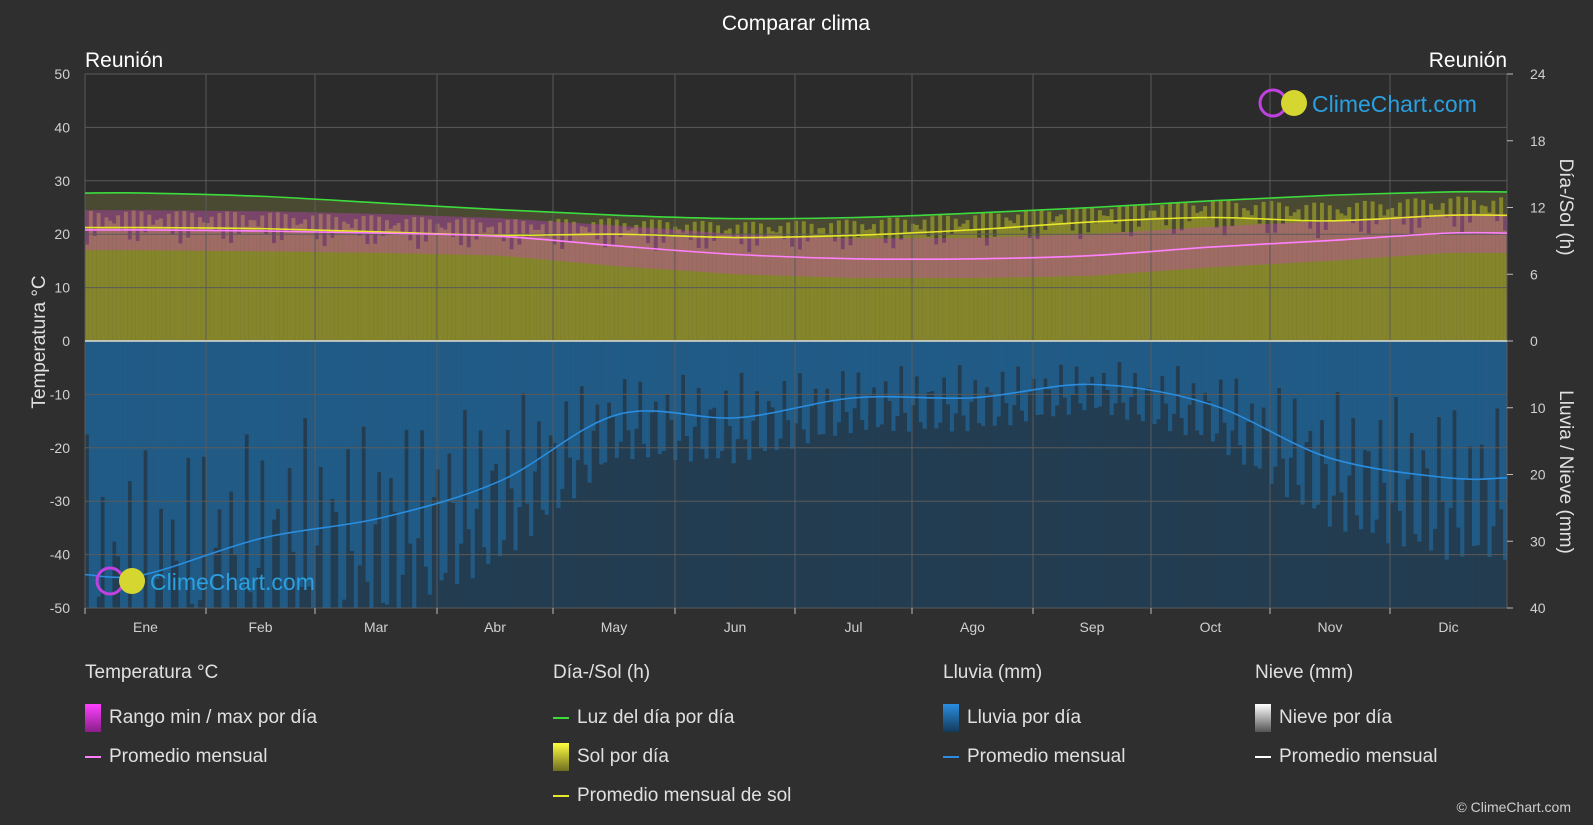 This screenshot has height=825, width=1593. What do you see at coordinates (1263, 717) in the screenshot?
I see `snow-day-swatch` at bounding box center [1263, 717].